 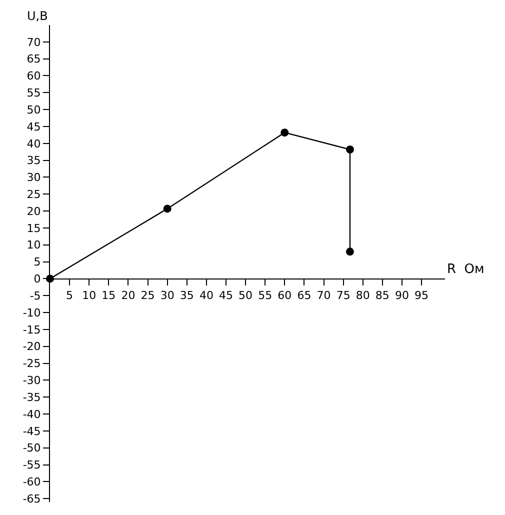 What do you see at coordinates (167, 295) in the screenshot?
I see `x-tick-label: 30` at bounding box center [167, 295].